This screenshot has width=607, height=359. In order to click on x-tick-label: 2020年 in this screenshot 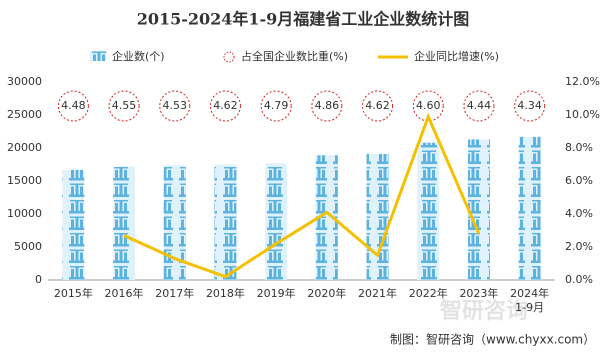, I will do `click(327, 293)`.